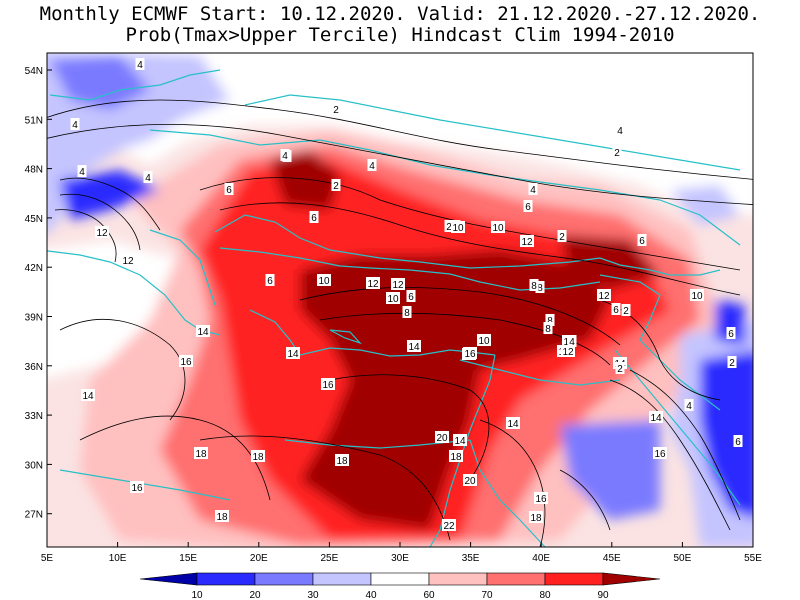 This screenshot has height=600, width=800. Describe the element at coordinates (753, 558) in the screenshot. I see `lon-tick-label: 55E` at that location.